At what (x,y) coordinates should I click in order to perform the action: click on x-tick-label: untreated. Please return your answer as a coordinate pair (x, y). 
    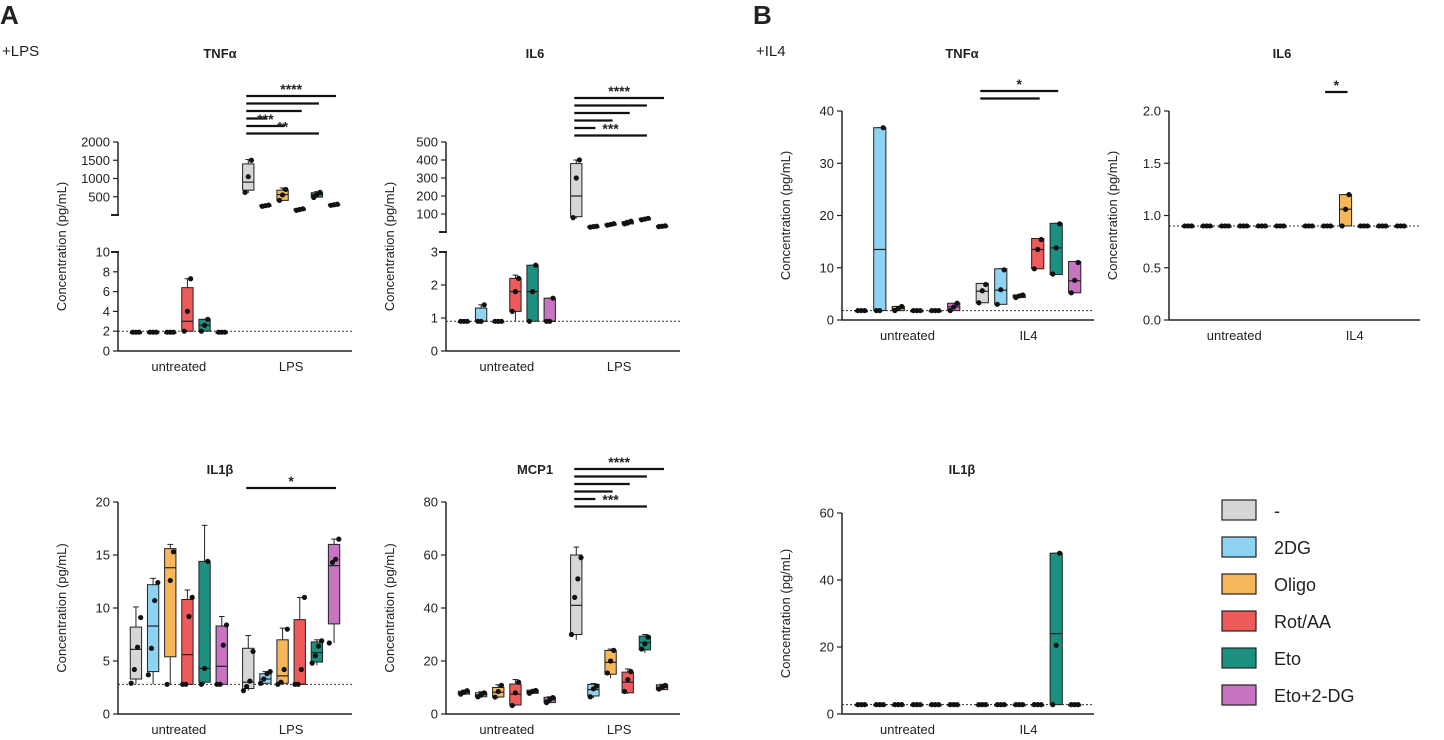
    Looking at the image, I should click on (907, 729).